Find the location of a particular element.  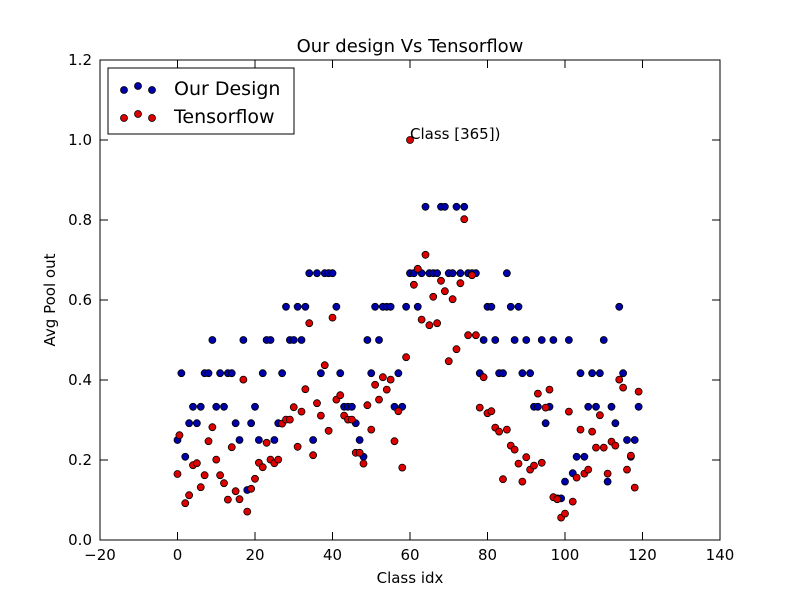

legend-label: Tensorflow is located at coordinates (224, 117).